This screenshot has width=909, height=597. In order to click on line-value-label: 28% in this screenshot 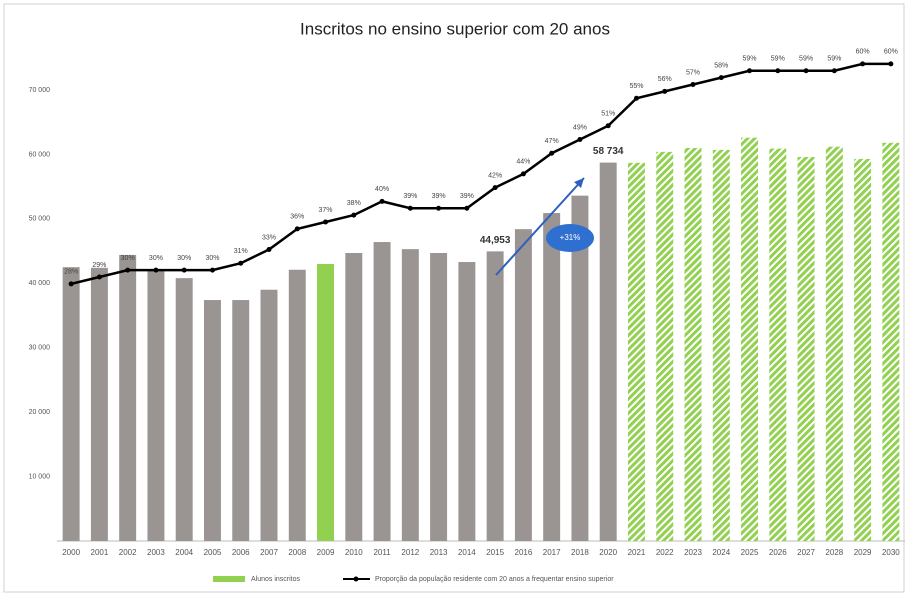, I will do `click(71, 272)`.